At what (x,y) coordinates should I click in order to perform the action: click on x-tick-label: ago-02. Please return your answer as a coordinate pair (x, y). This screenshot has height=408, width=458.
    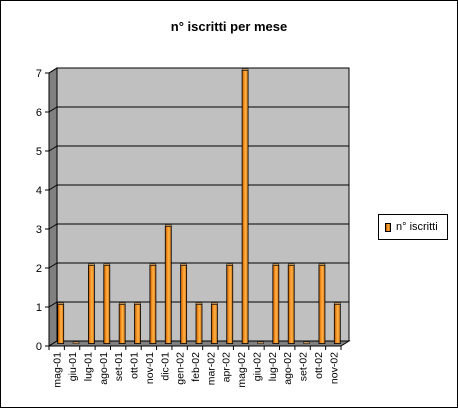
    Looking at the image, I should click on (288, 368).